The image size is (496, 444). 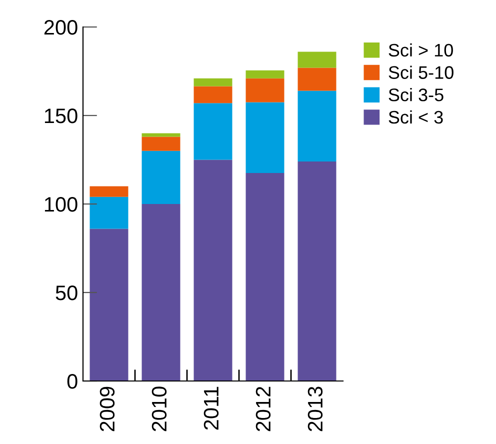 I want to click on legend-label: Sci 5-10, so click(x=421, y=72).